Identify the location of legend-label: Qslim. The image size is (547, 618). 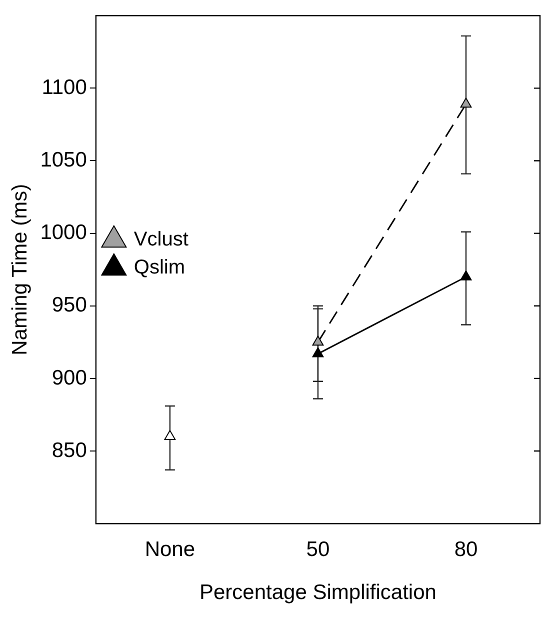
(160, 267).